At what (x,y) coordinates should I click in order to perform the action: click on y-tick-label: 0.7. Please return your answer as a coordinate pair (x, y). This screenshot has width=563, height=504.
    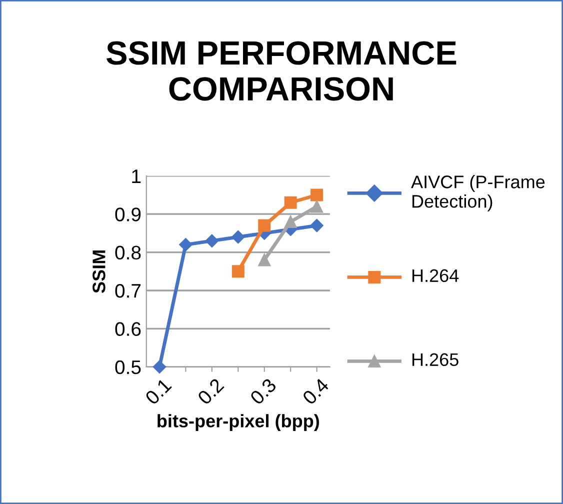
    Looking at the image, I should click on (128, 291).